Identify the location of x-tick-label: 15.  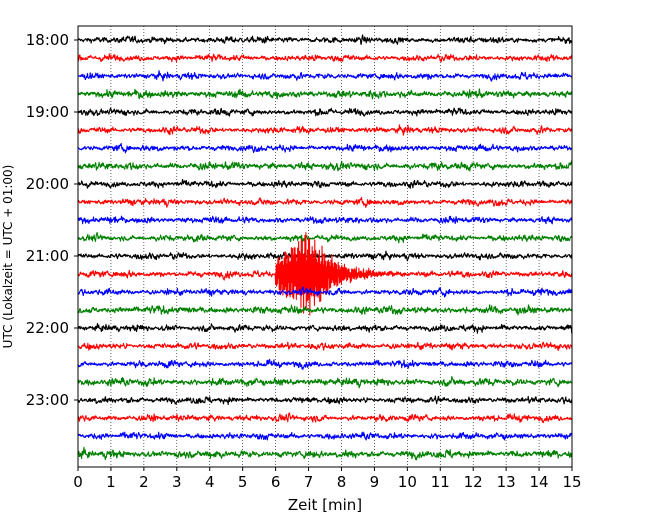
(571, 482).